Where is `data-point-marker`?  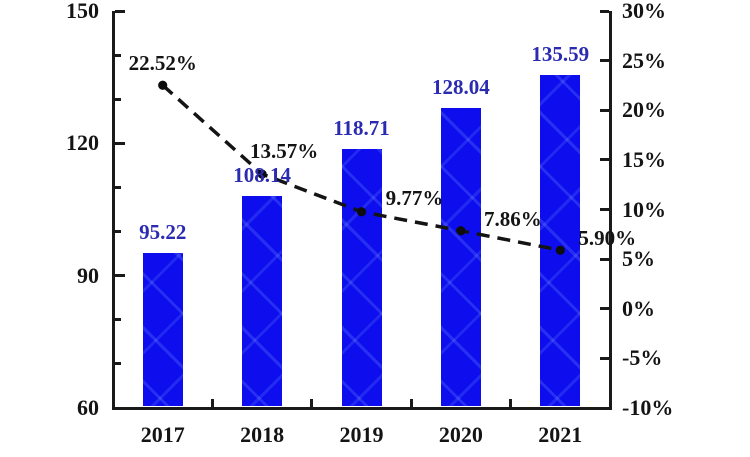 data-point-marker is located at coordinates (163, 85).